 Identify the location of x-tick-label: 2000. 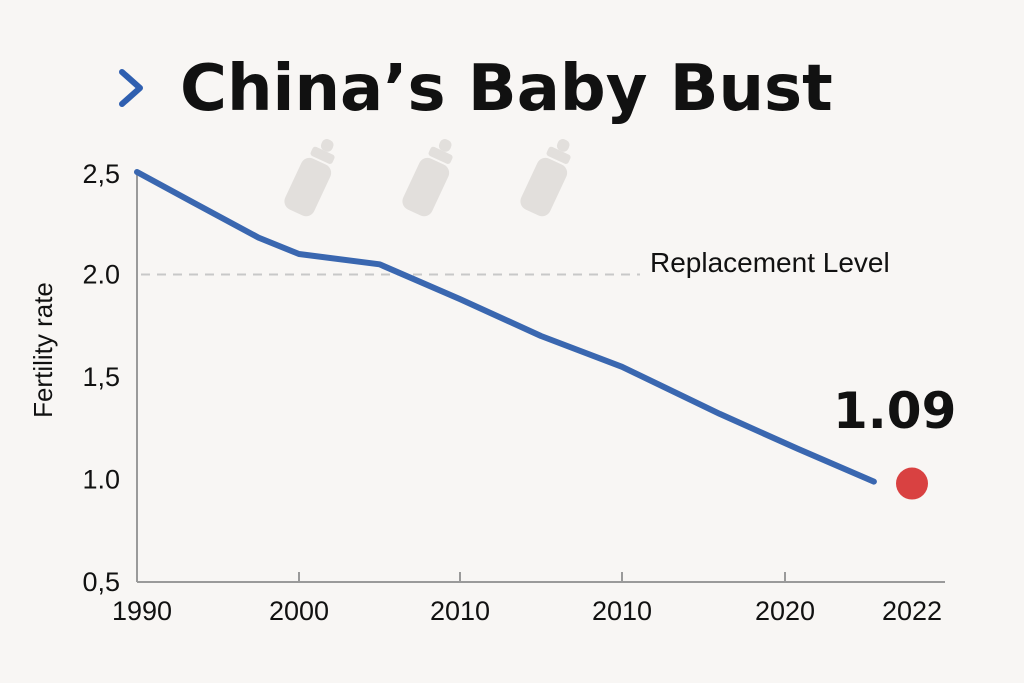
(299, 611).